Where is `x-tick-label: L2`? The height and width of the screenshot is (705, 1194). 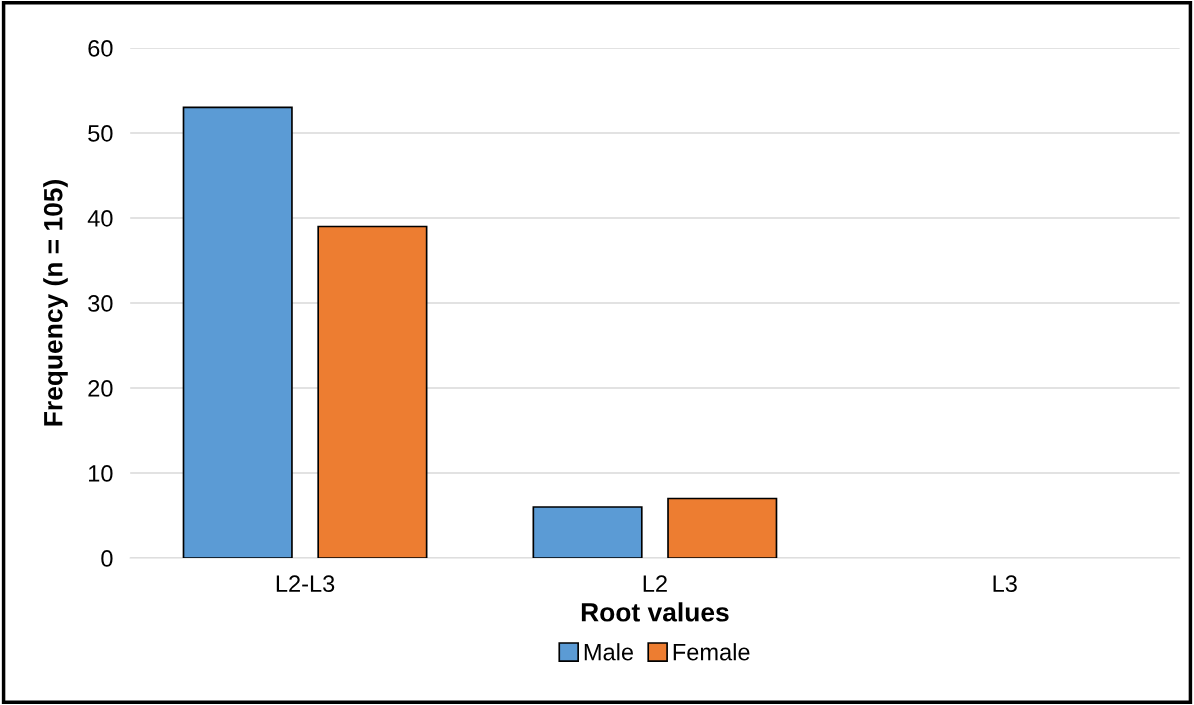
x-tick-label: L2 is located at coordinates (655, 583).